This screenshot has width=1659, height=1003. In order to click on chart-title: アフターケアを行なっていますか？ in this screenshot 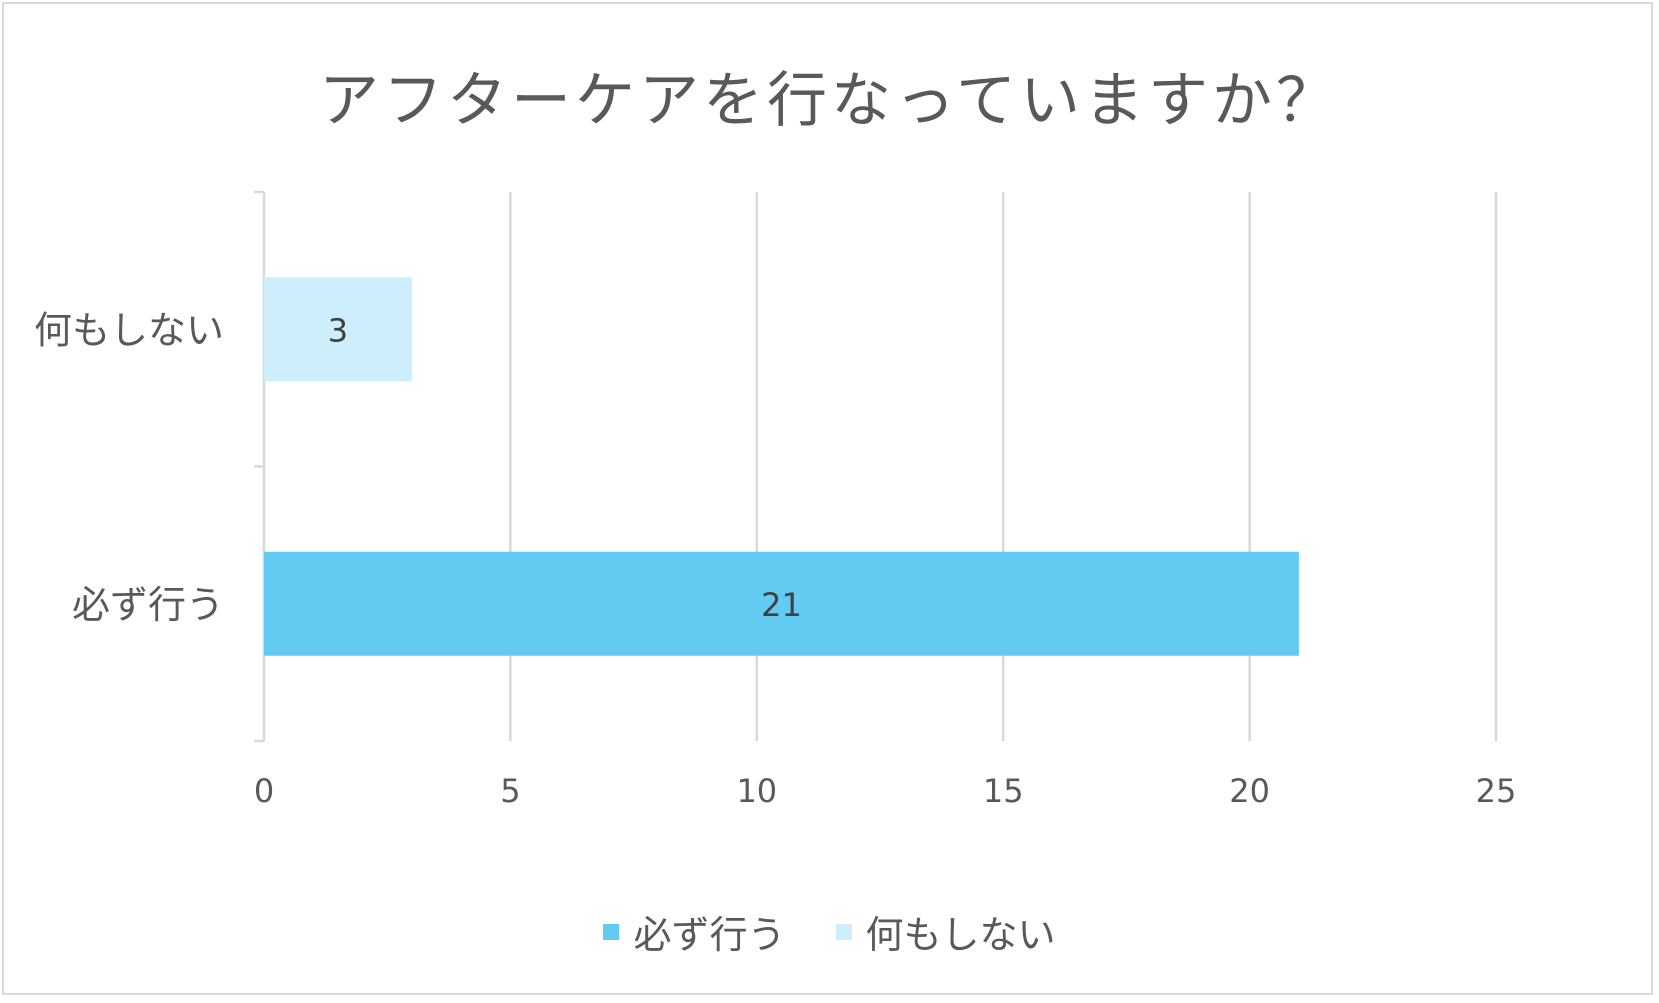, I will do `click(829, 101)`.